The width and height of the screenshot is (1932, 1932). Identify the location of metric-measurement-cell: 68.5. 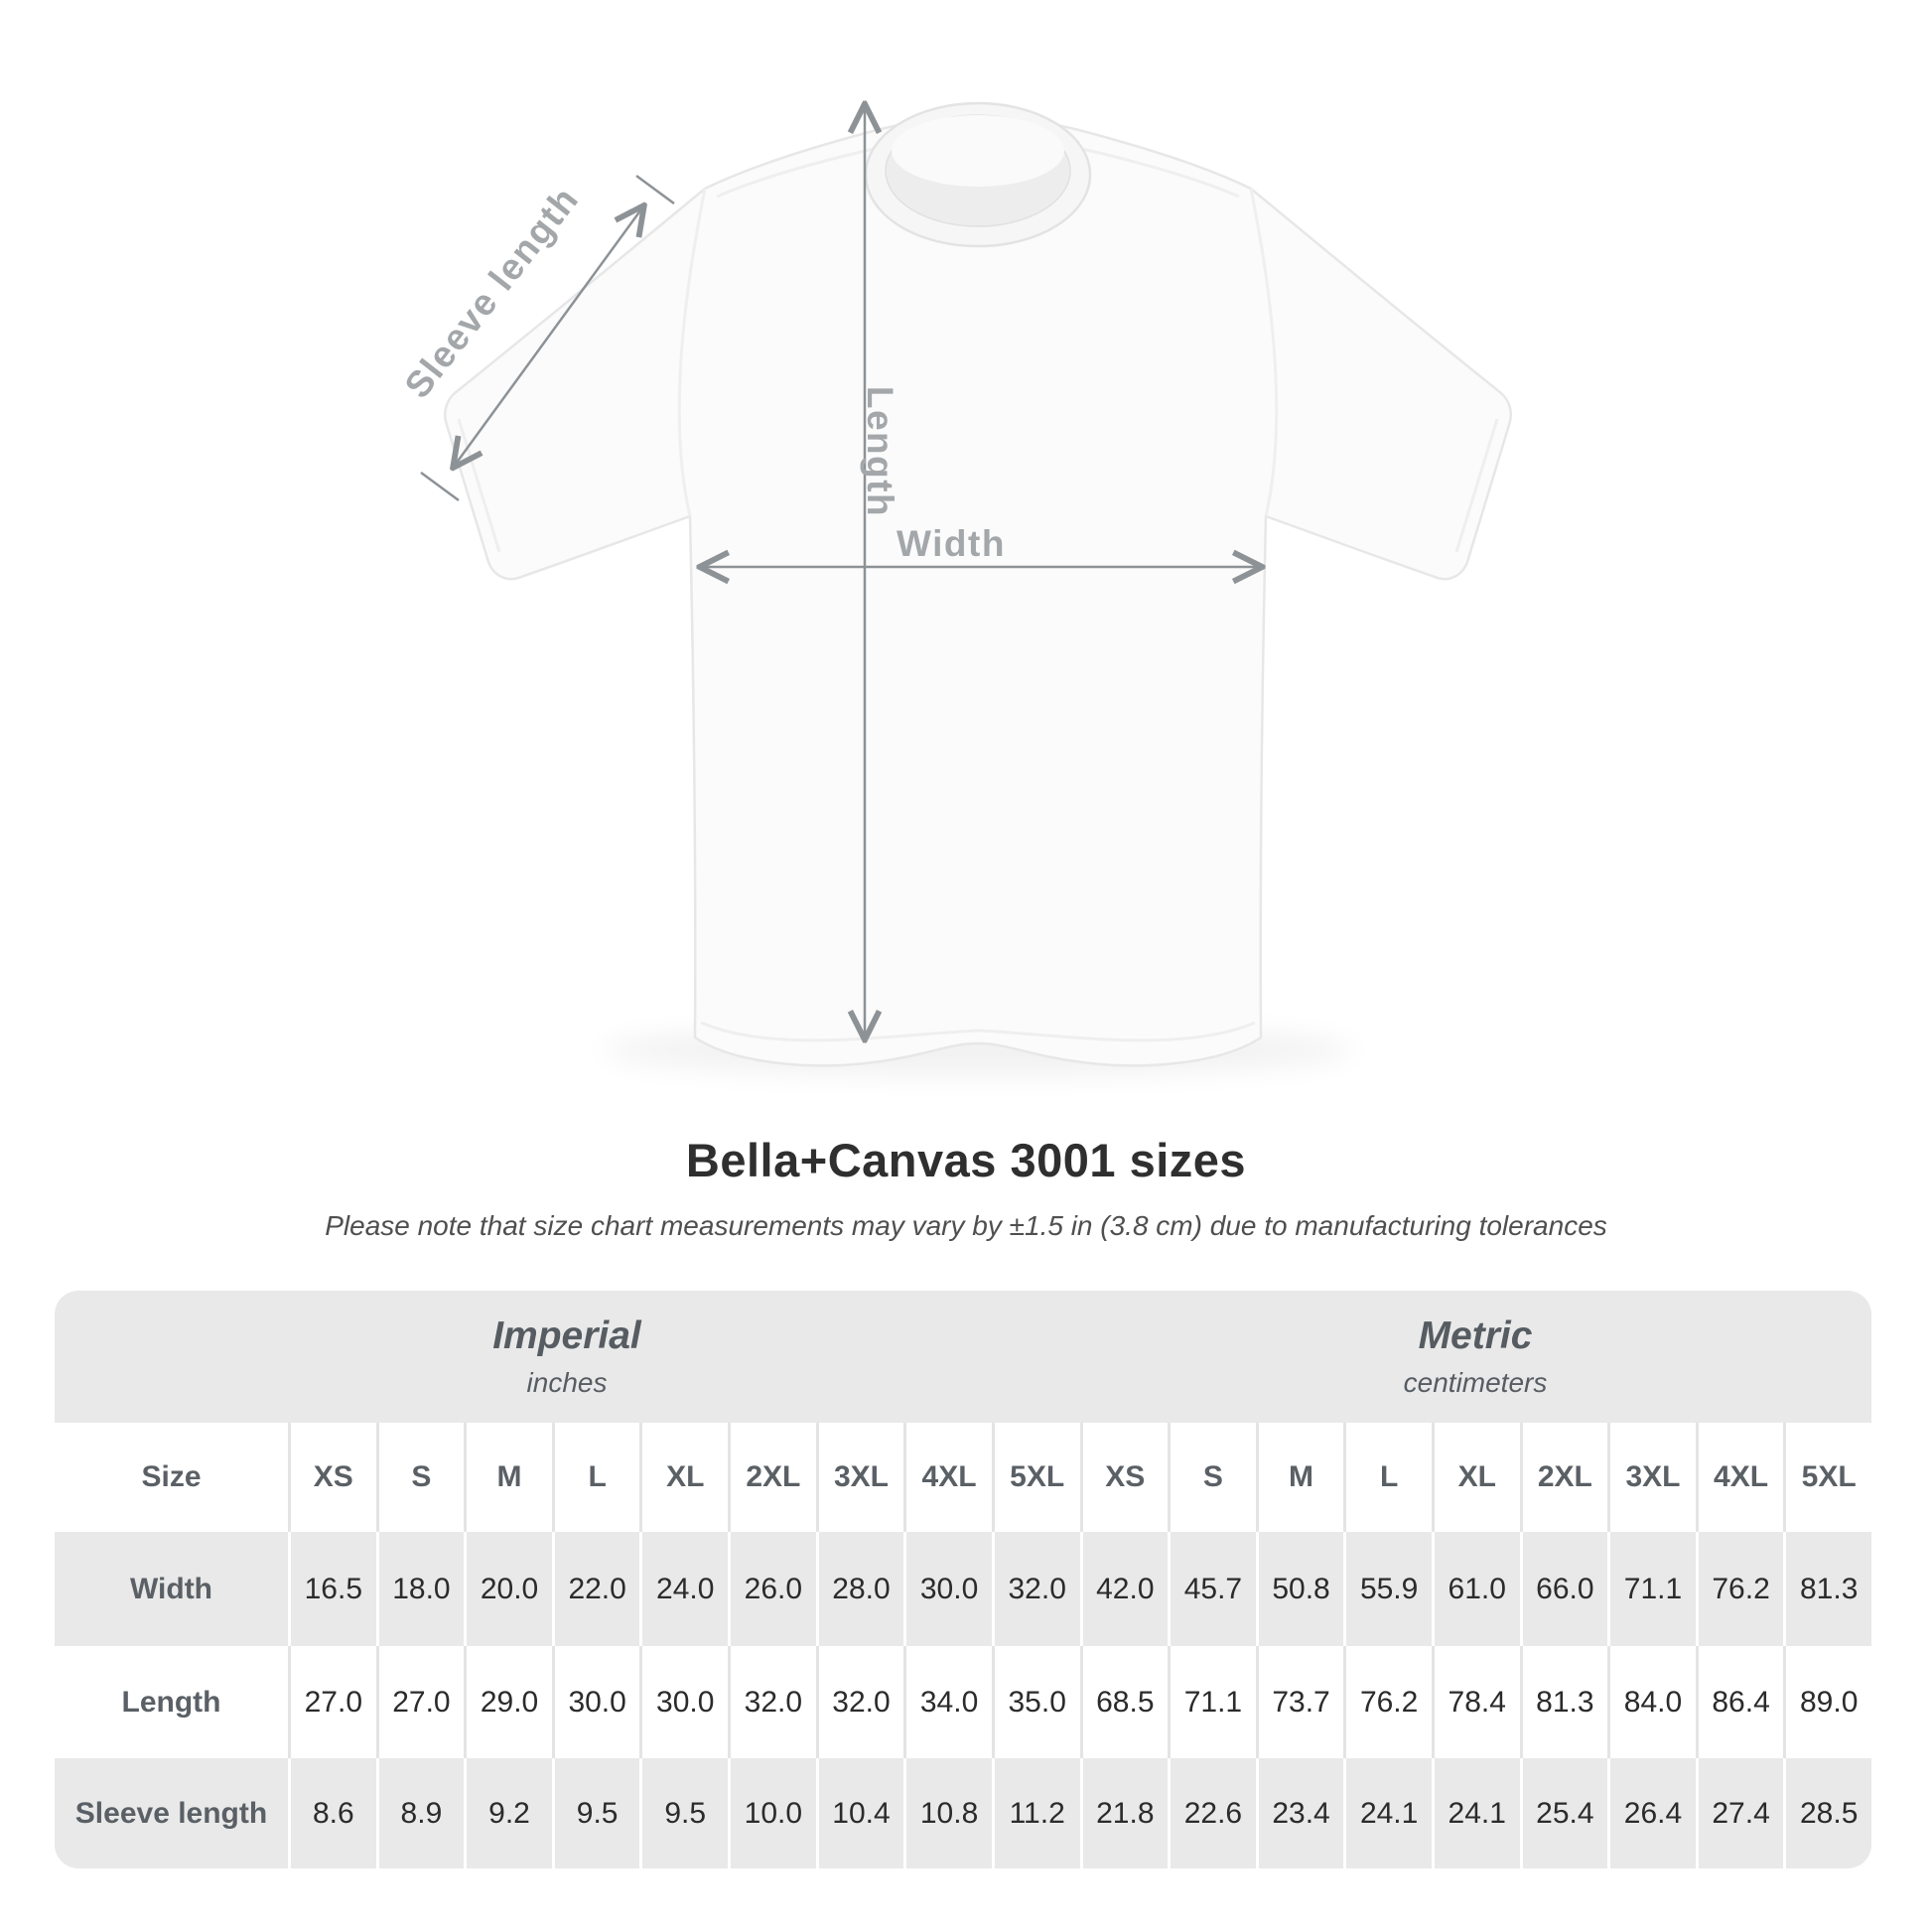
(1124, 1702).